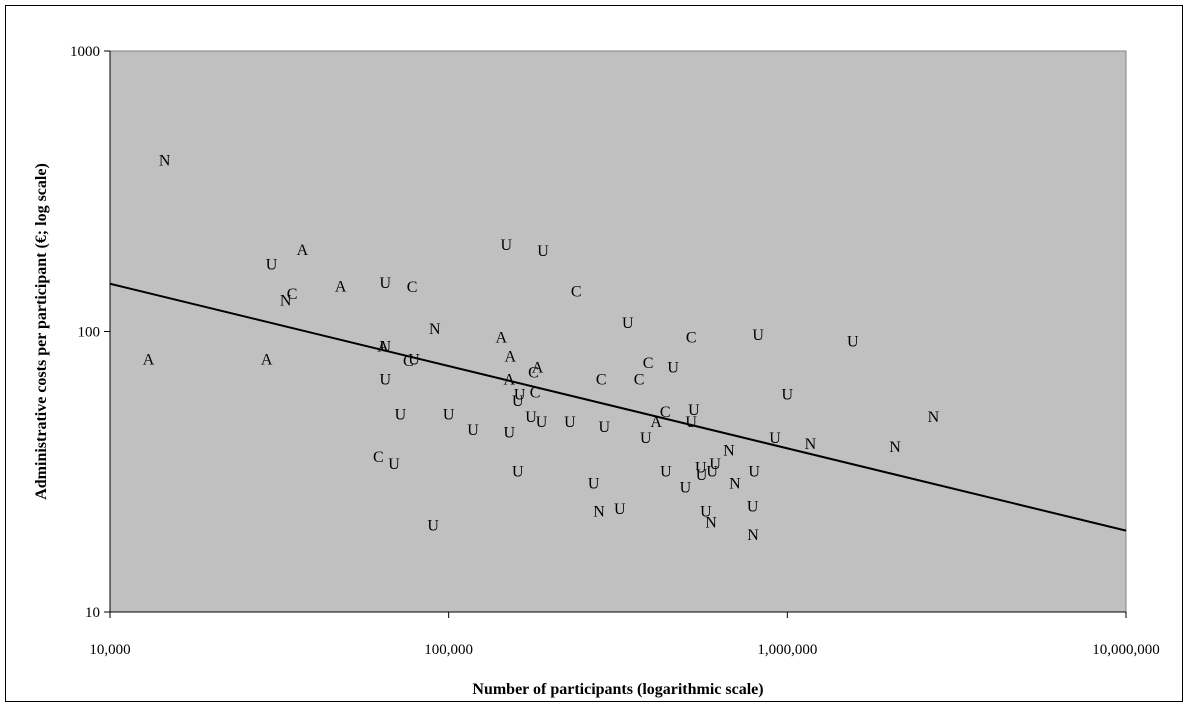  Describe the element at coordinates (1126, 650) in the screenshot. I see `x-tick-label: 10,000,000` at that location.